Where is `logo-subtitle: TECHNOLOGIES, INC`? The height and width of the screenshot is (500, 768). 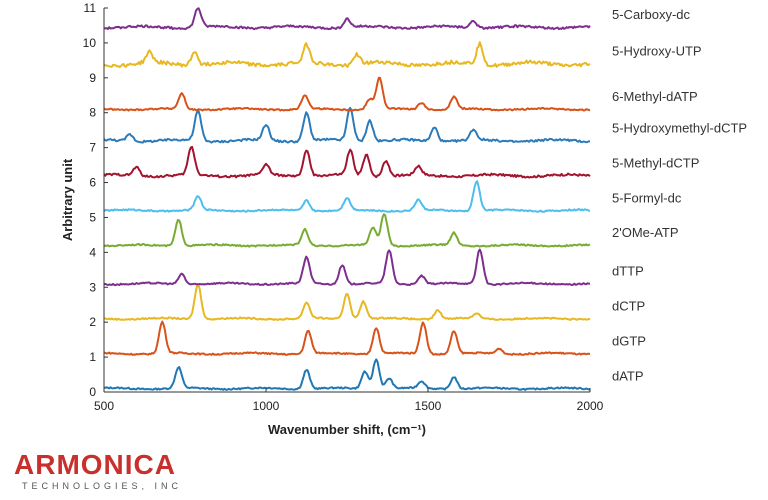 logo-subtitle: TECHNOLOGIES, INC is located at coordinates (102, 486).